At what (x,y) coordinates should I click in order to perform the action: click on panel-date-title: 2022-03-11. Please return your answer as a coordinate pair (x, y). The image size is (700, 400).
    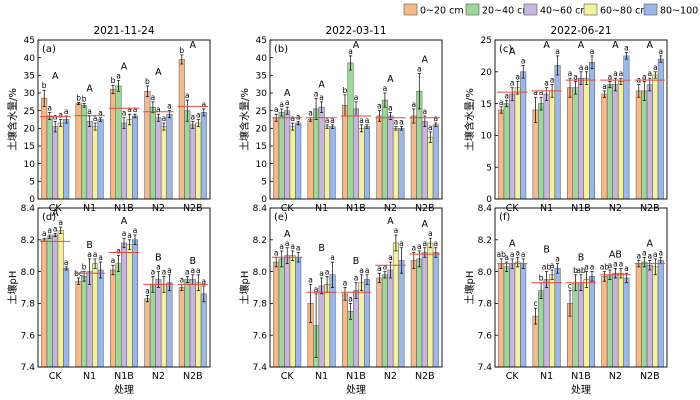
    Looking at the image, I should click on (355, 31).